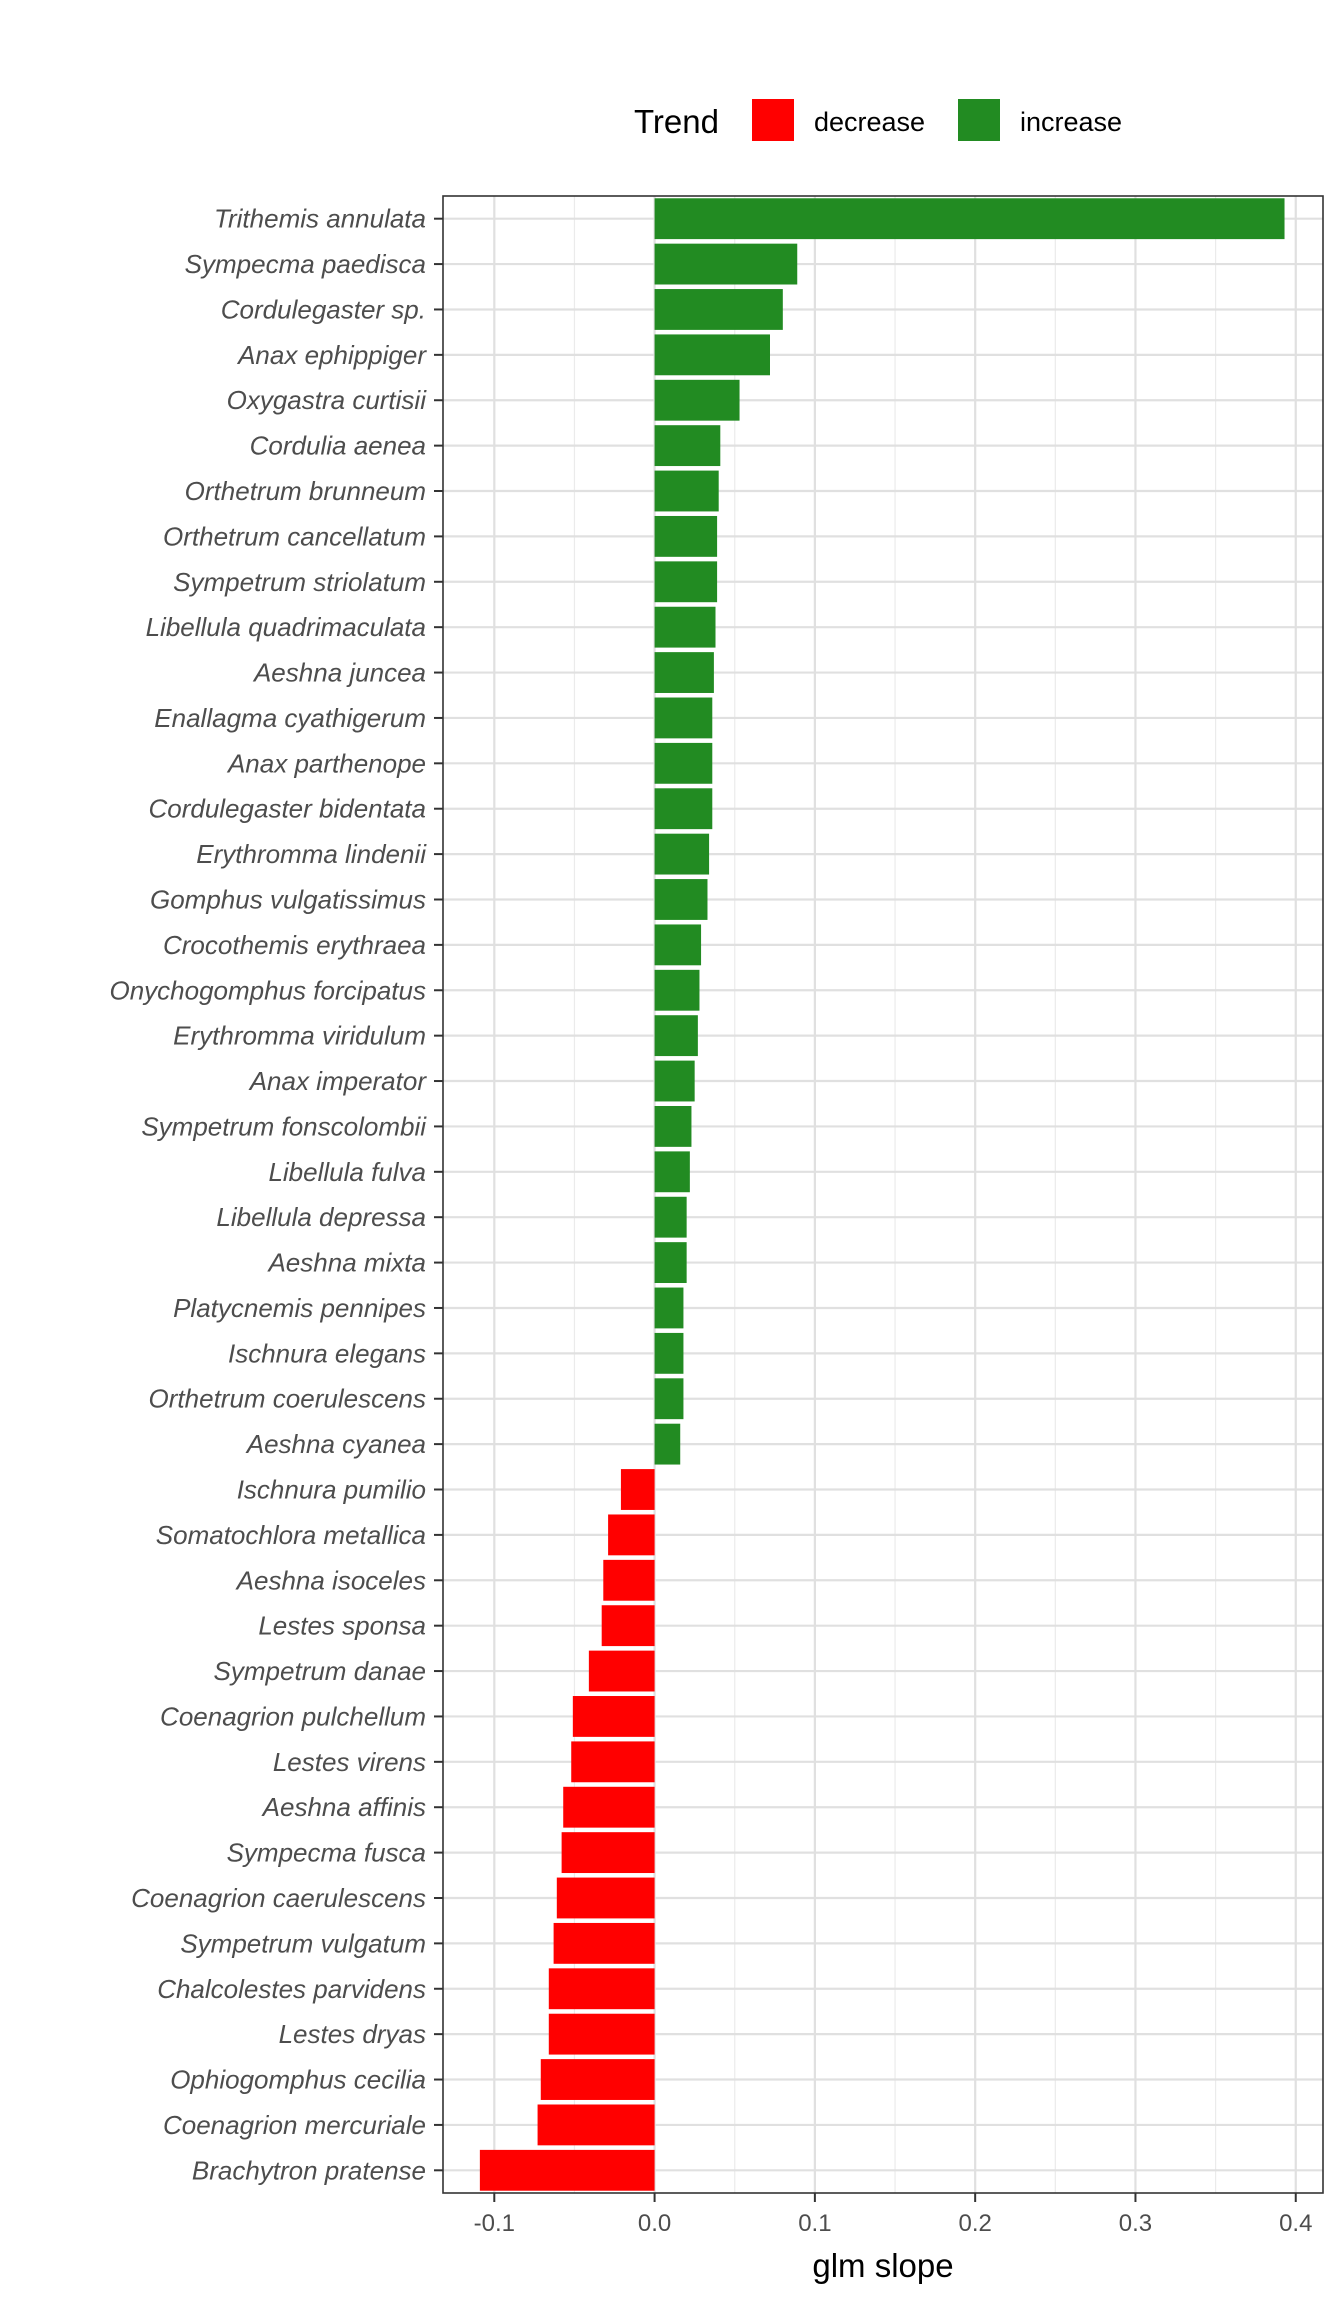 The image size is (1344, 2304). What do you see at coordinates (287, 809) in the screenshot?
I see `y-tick-label: Cordulegaster bidentata` at bounding box center [287, 809].